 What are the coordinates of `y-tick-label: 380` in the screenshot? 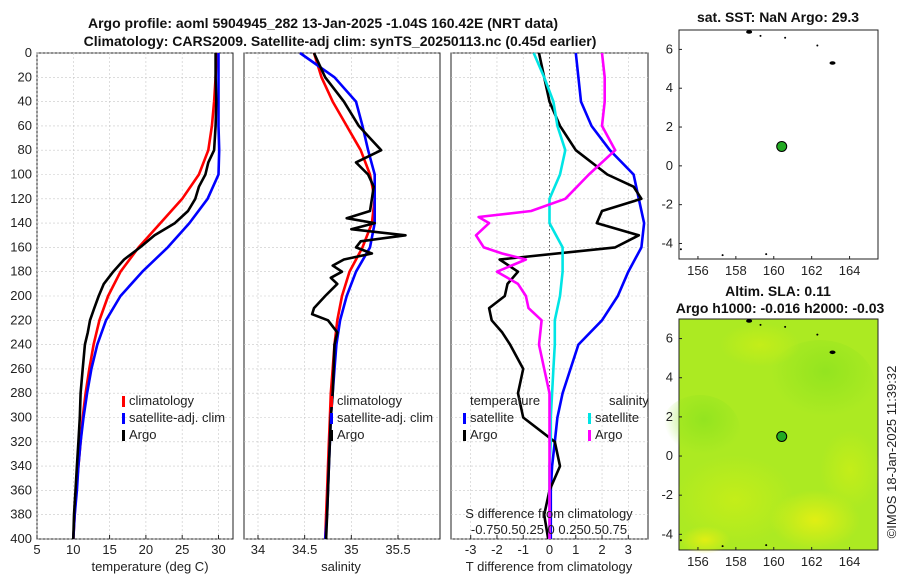 It's located at (21, 514).